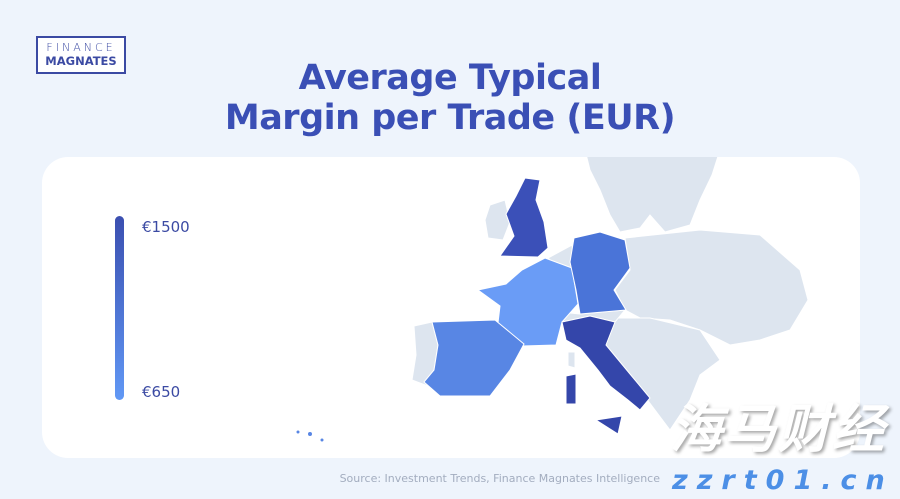  Describe the element at coordinates (608, 425) in the screenshot. I see `sicily` at that location.